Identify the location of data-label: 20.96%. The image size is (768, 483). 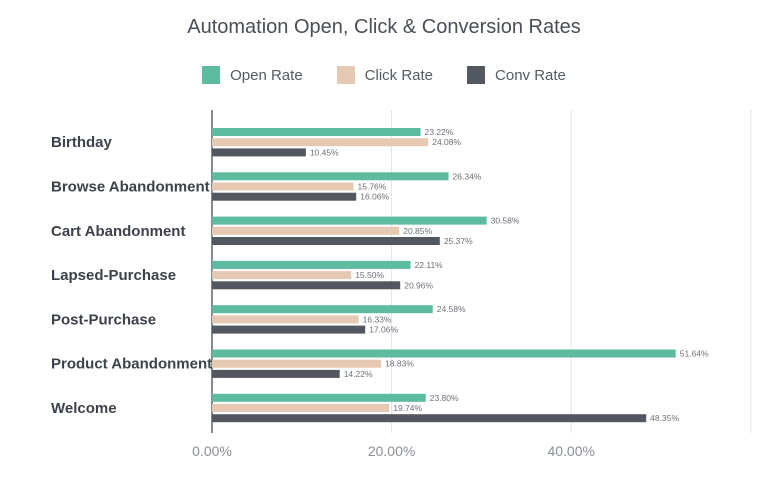
(418, 285).